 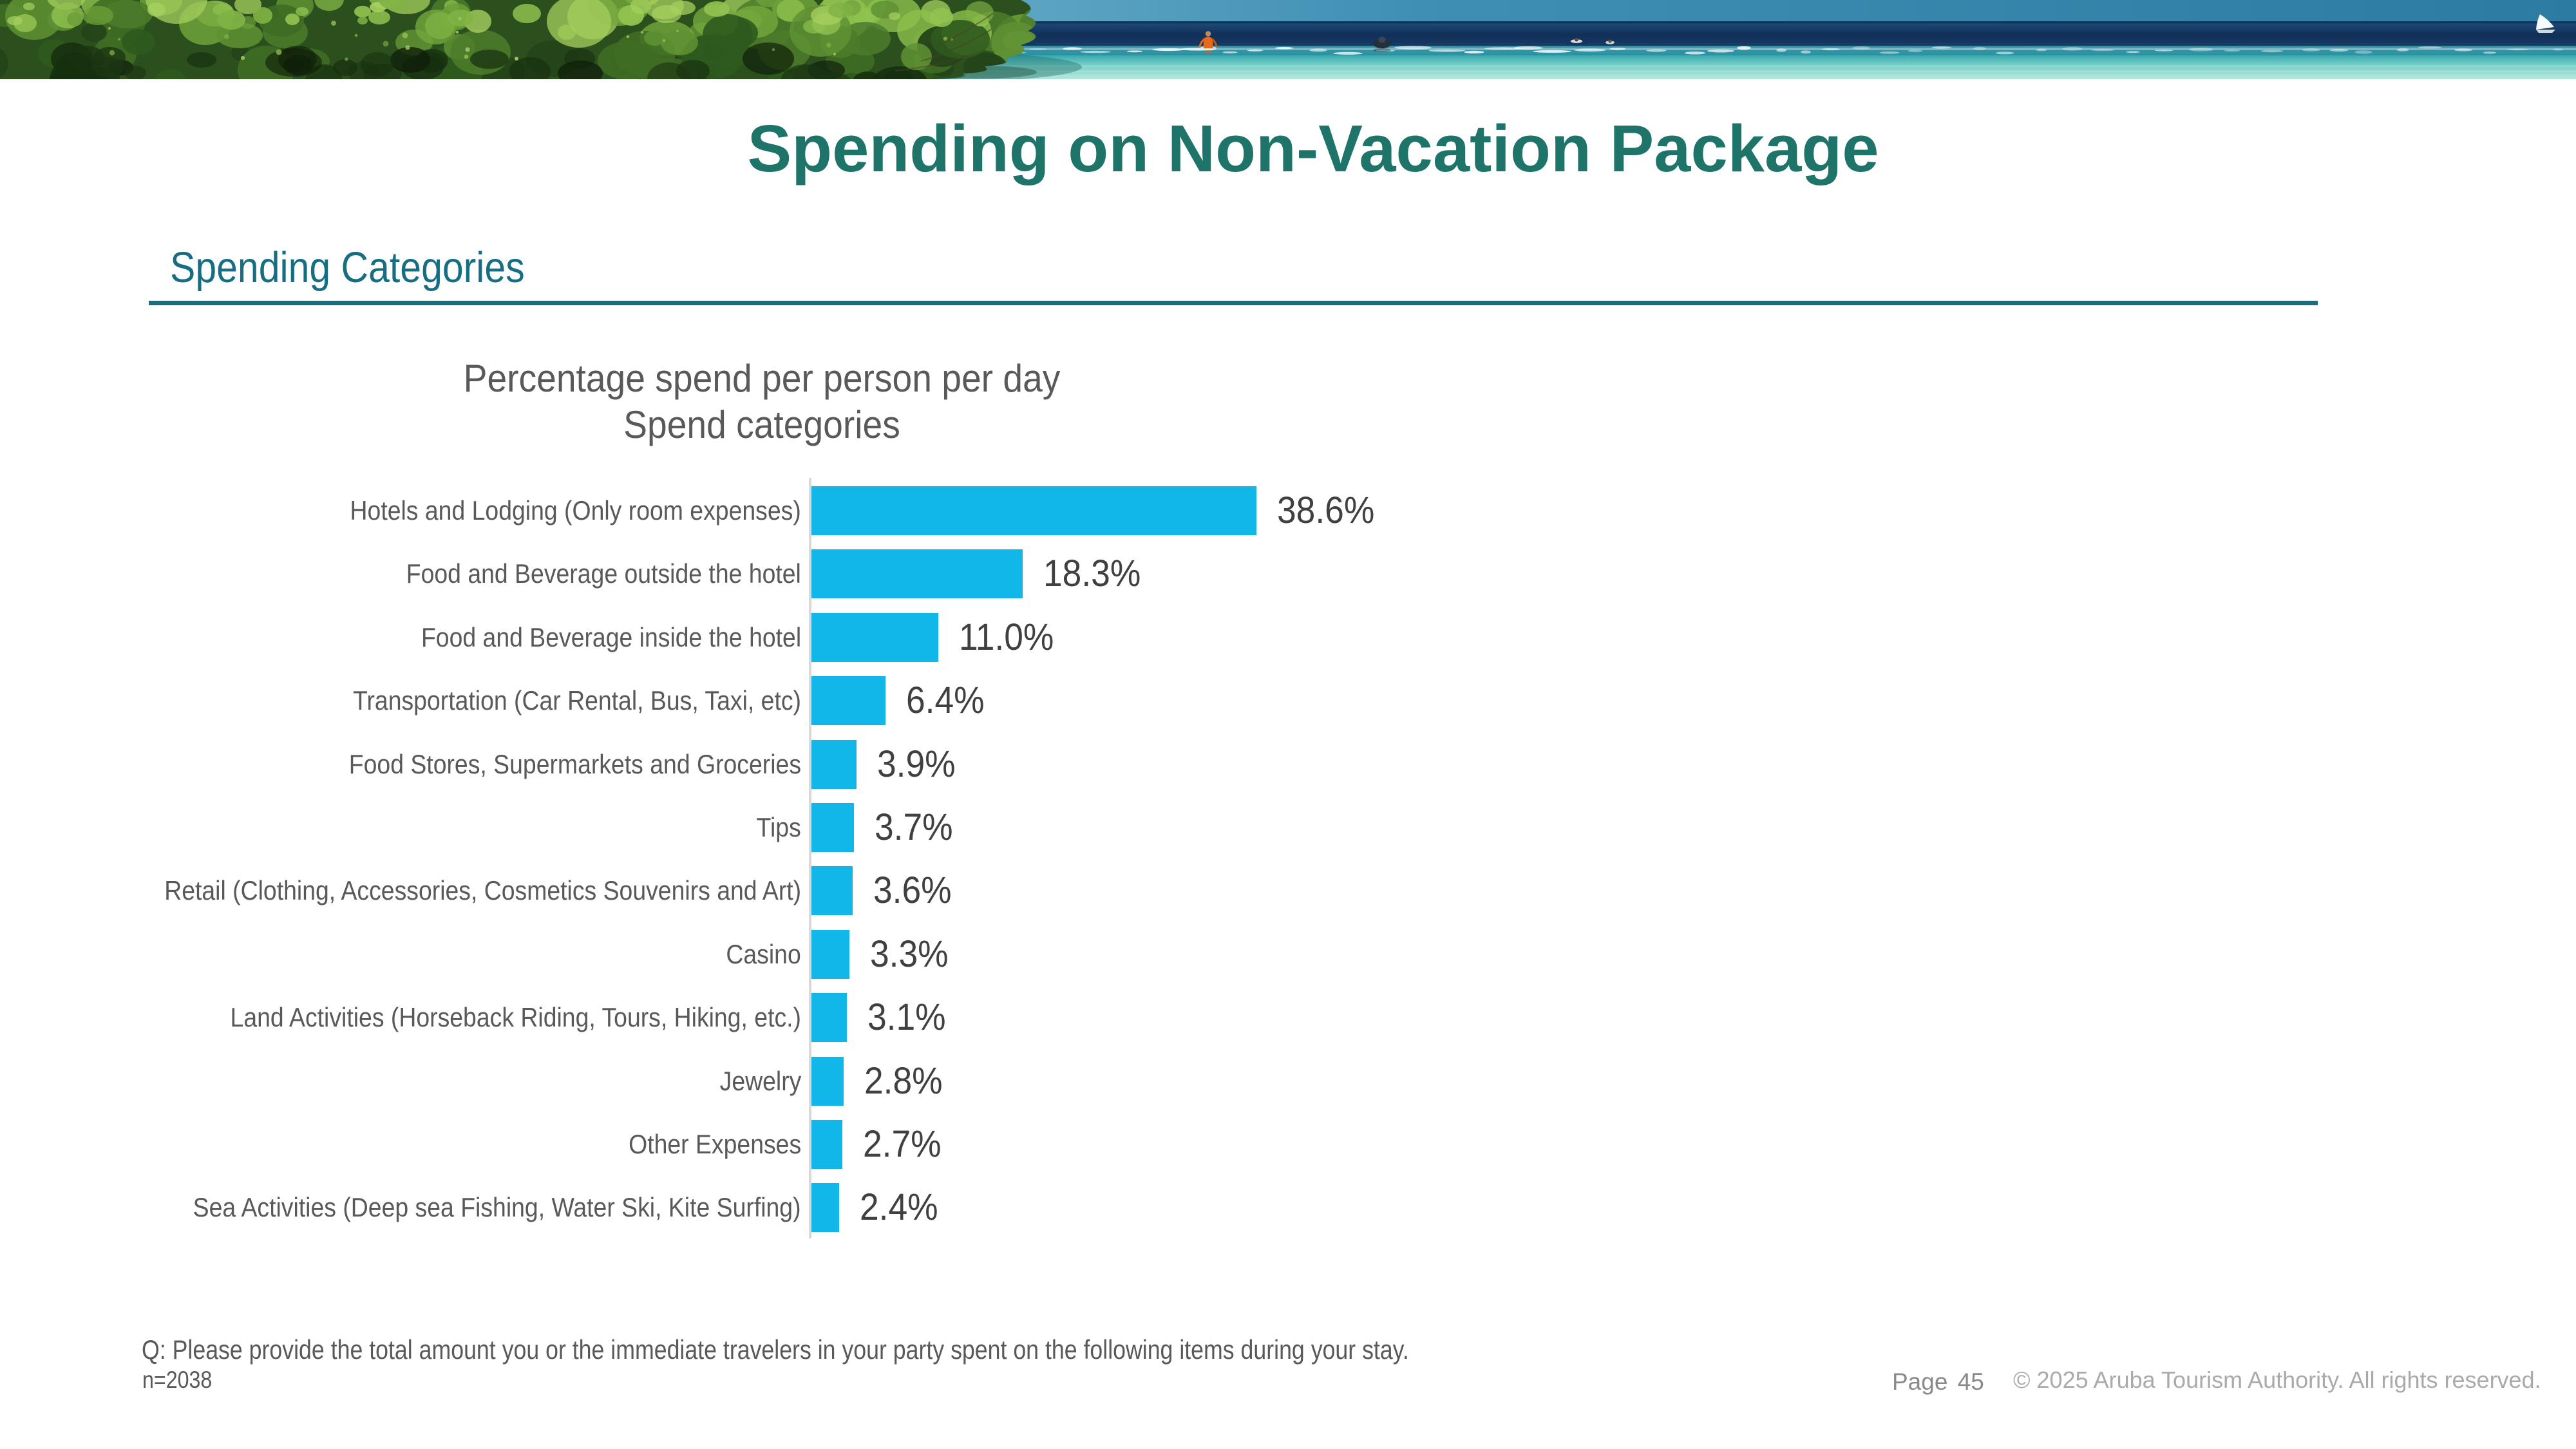 I want to click on chart-axis-line, so click(x=810, y=858).